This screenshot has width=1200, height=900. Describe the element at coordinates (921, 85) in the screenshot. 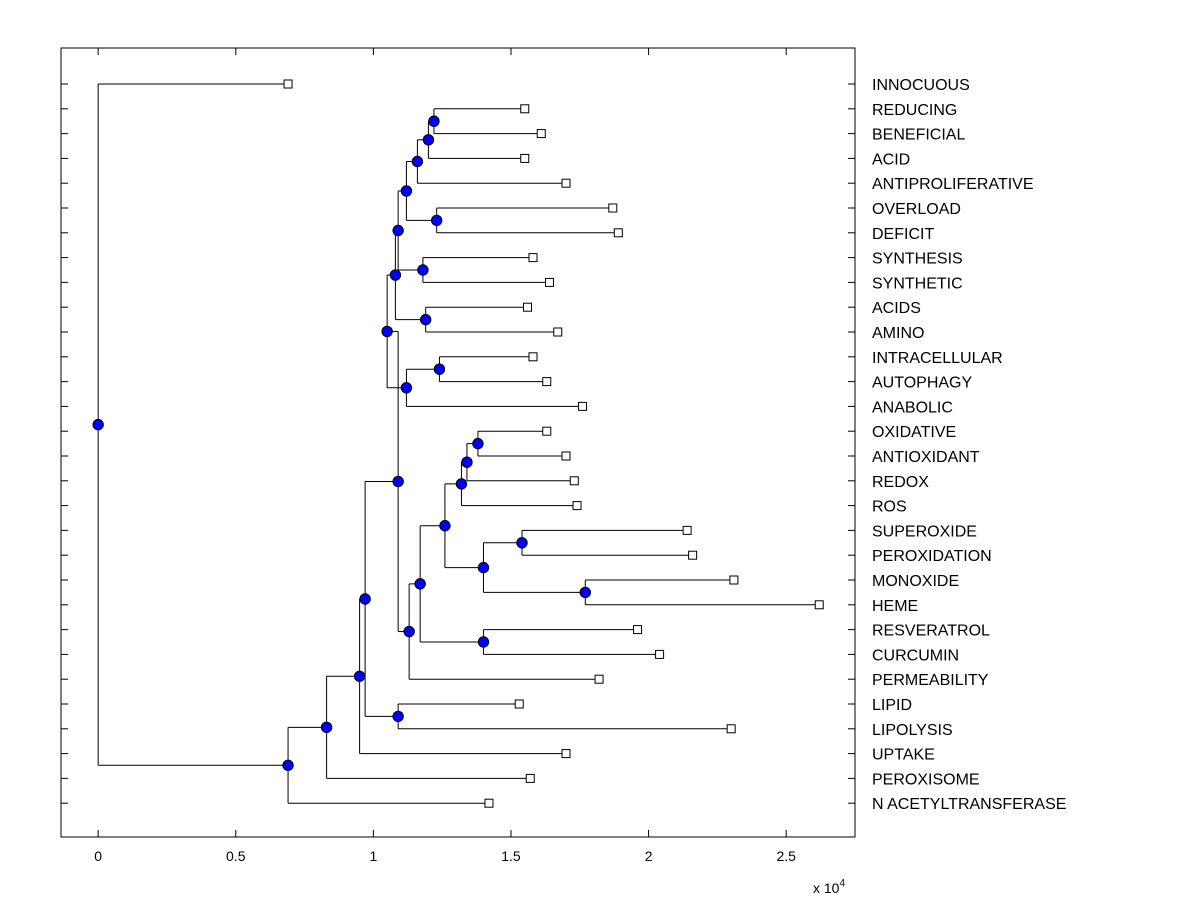

I see `leaf-label: INNOCUOUS` at that location.